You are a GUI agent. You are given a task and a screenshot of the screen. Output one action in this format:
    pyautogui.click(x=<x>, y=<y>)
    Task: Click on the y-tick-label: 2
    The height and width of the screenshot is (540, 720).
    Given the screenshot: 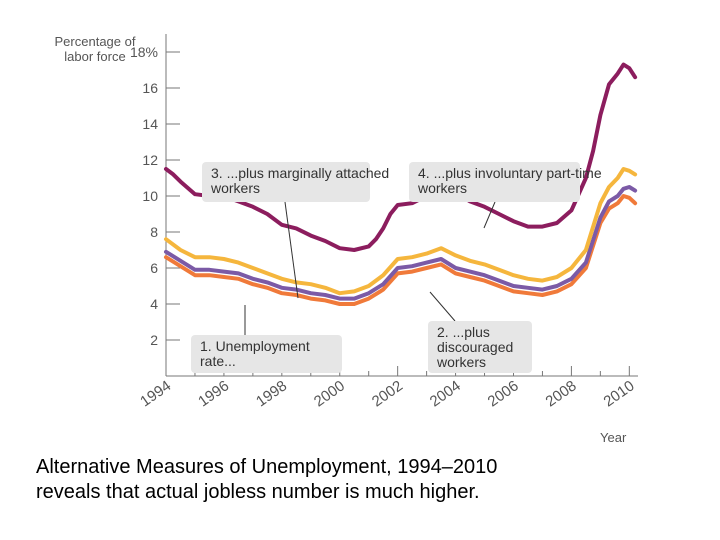 What is the action you would take?
    pyautogui.click(x=154, y=340)
    